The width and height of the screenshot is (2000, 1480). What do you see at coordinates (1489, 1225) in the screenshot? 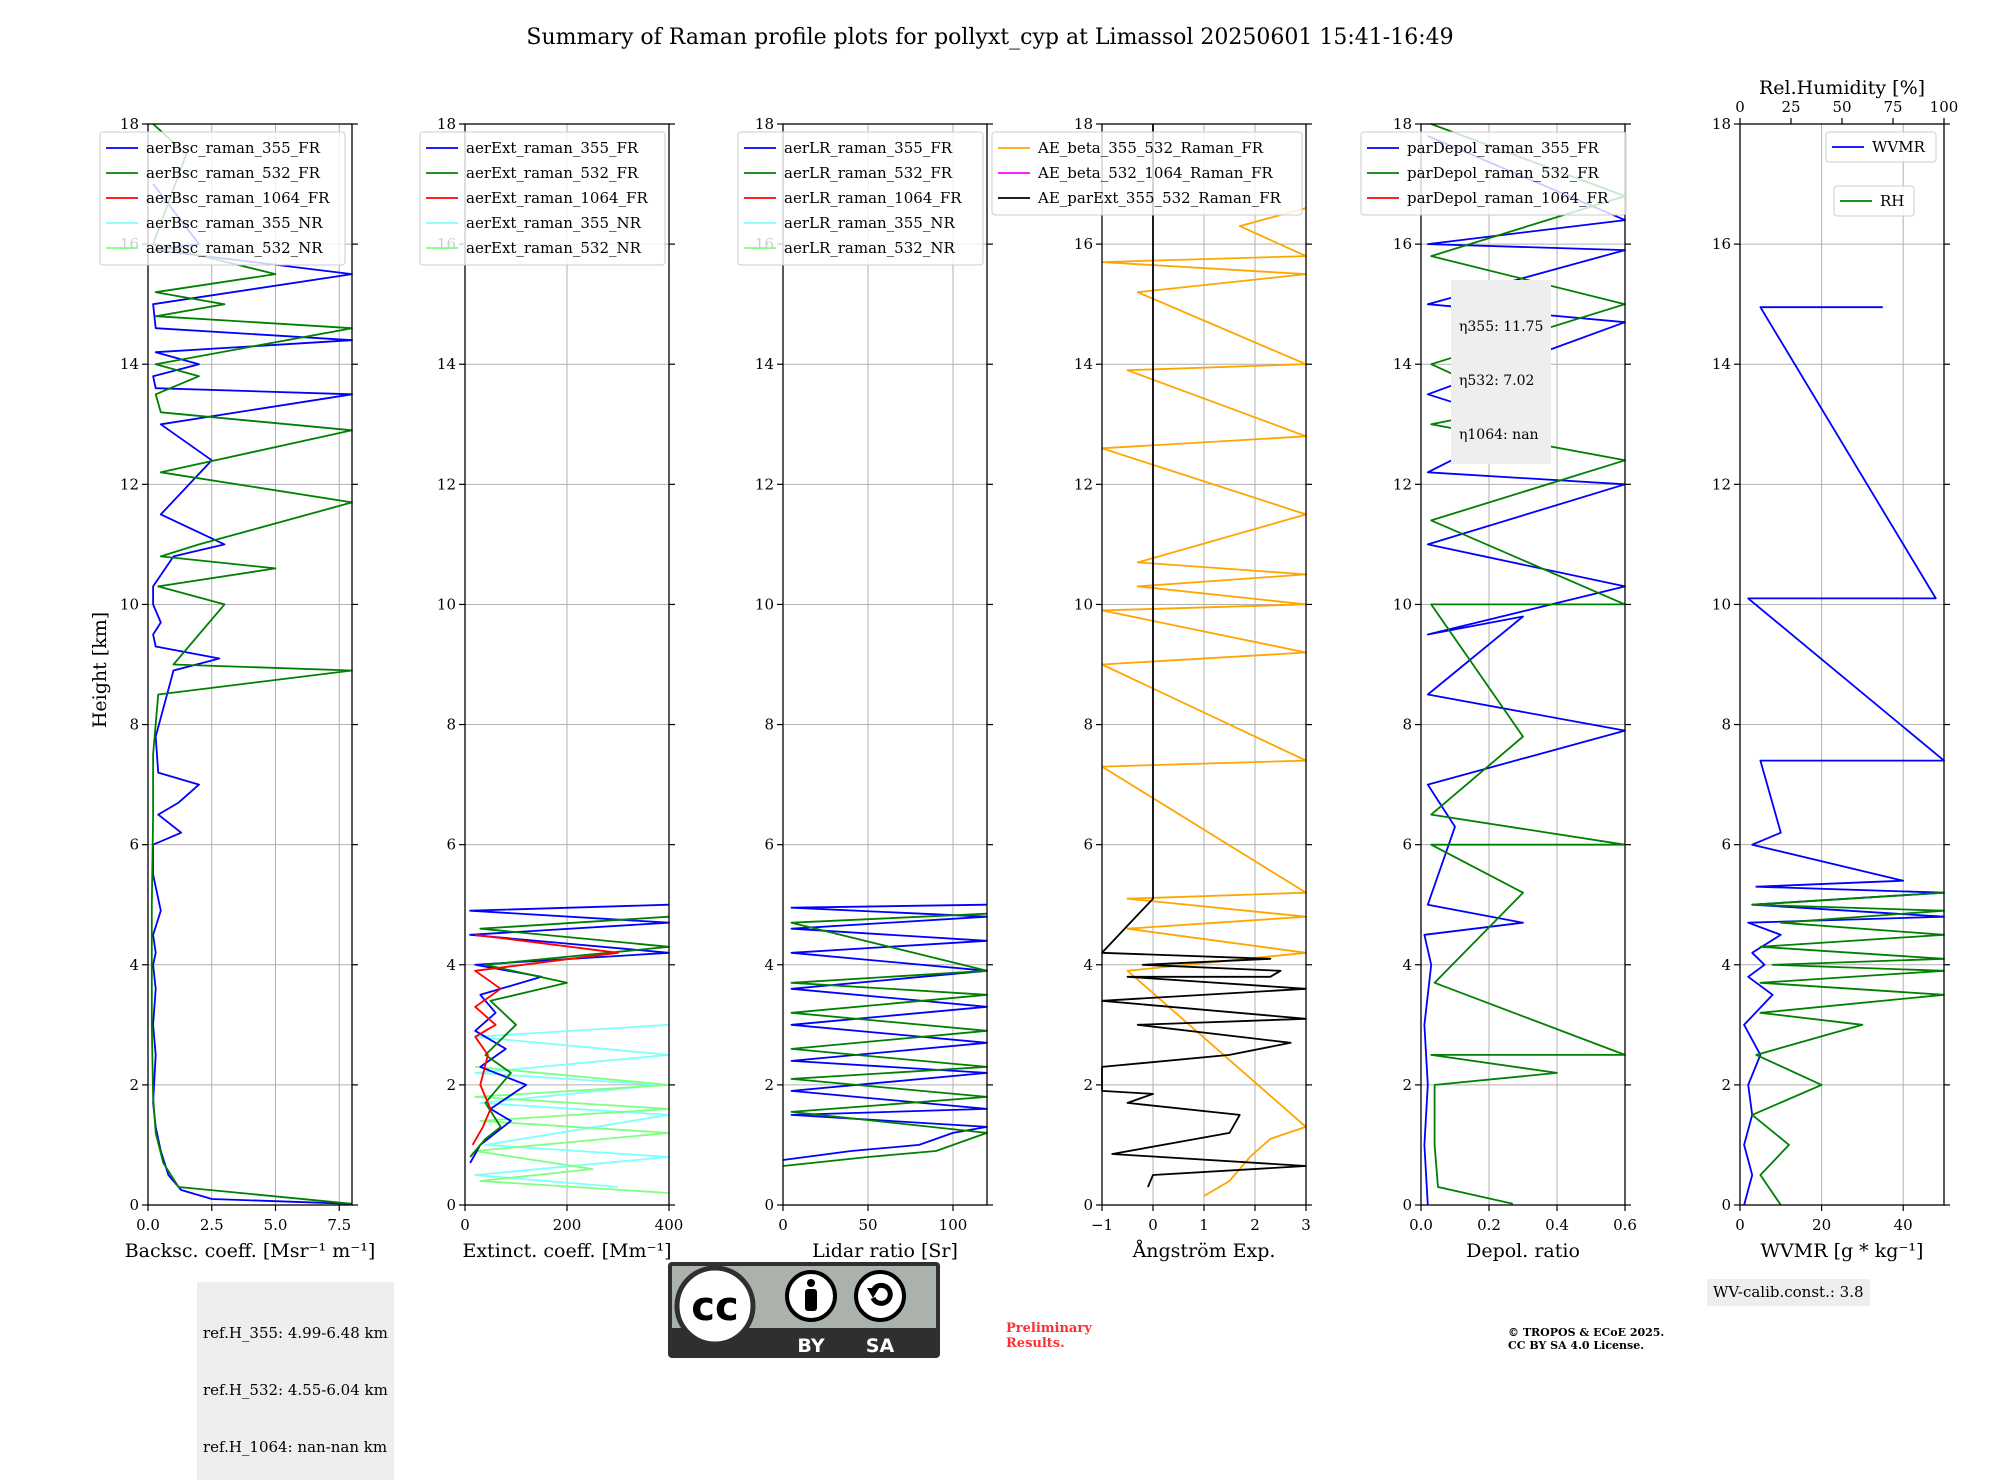
I see `x-tick-label: 0.2` at bounding box center [1489, 1225].